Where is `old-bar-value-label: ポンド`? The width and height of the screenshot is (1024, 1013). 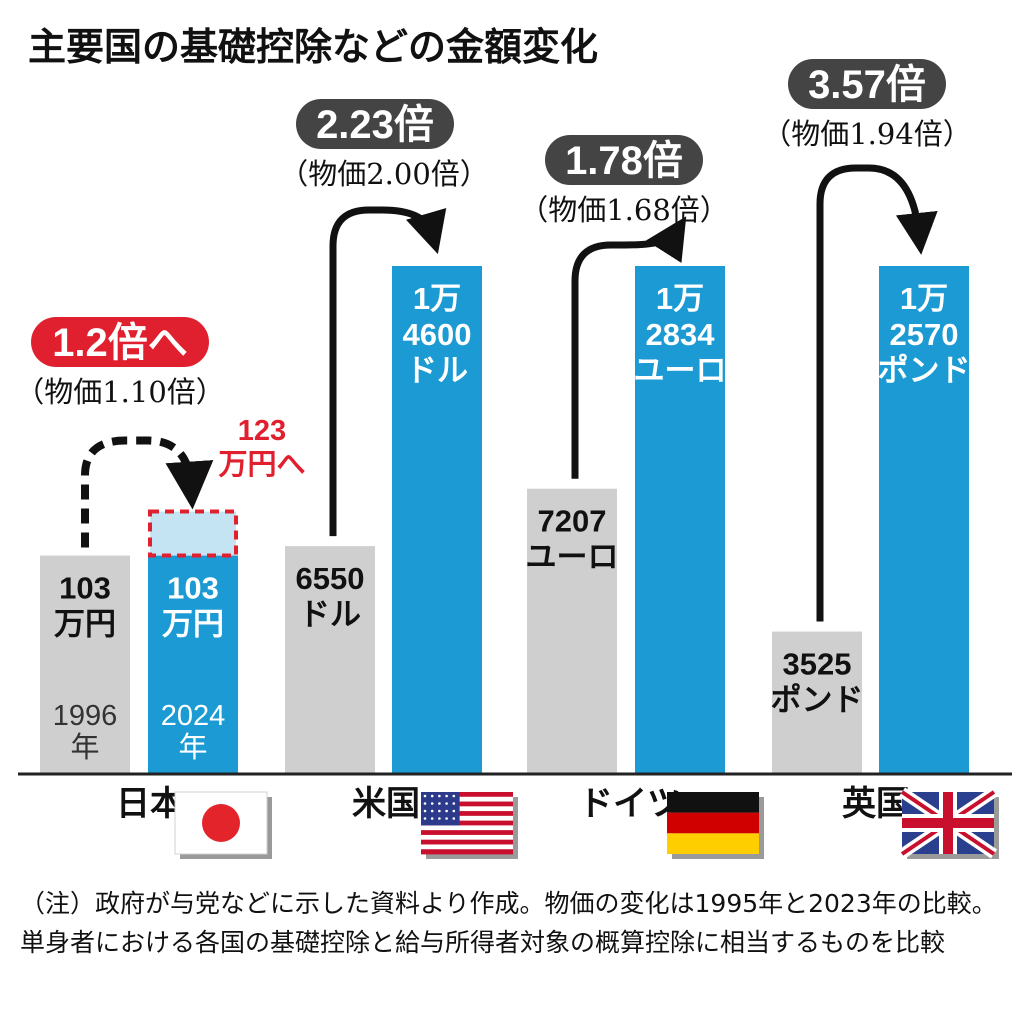 old-bar-value-label: ポンド is located at coordinates (817, 700).